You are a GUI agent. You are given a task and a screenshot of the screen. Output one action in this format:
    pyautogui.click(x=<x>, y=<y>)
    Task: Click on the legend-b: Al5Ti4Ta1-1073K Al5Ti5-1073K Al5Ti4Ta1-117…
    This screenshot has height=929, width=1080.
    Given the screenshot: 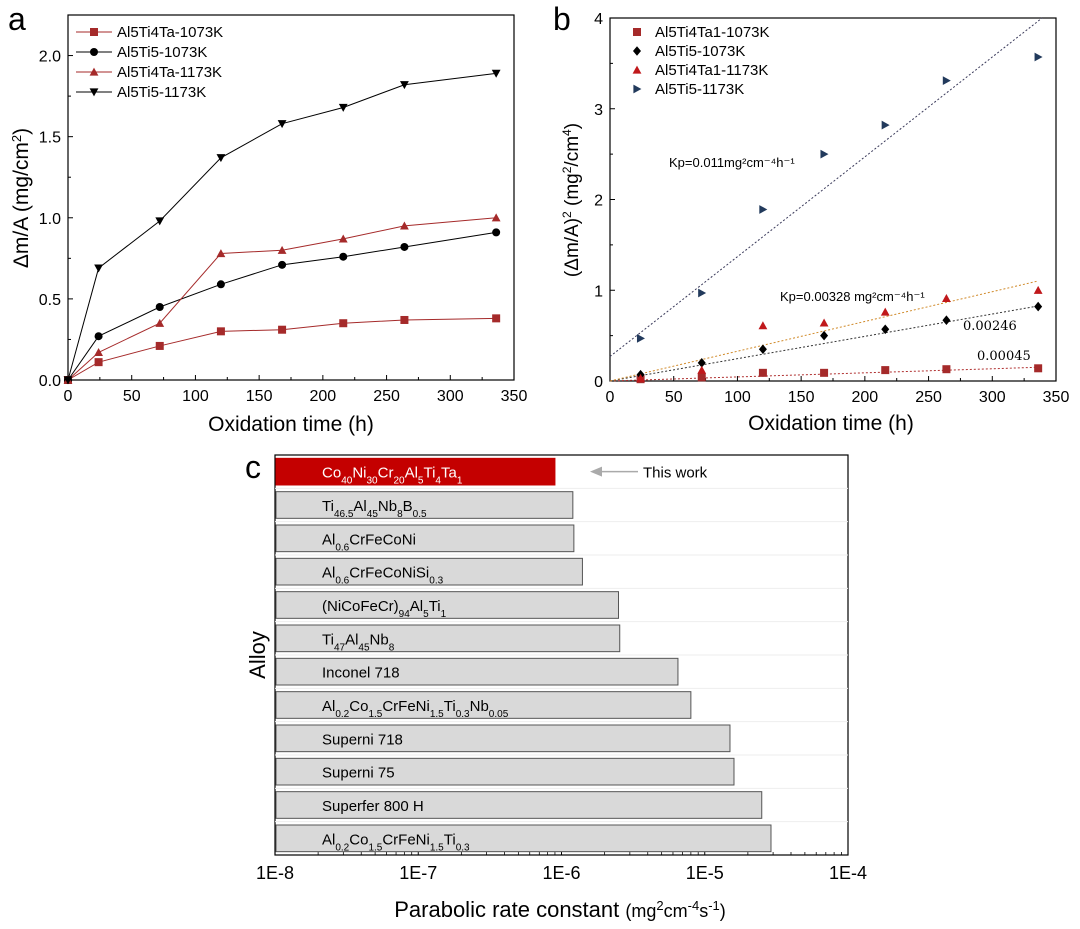 What is the action you would take?
    pyautogui.click(x=701, y=61)
    